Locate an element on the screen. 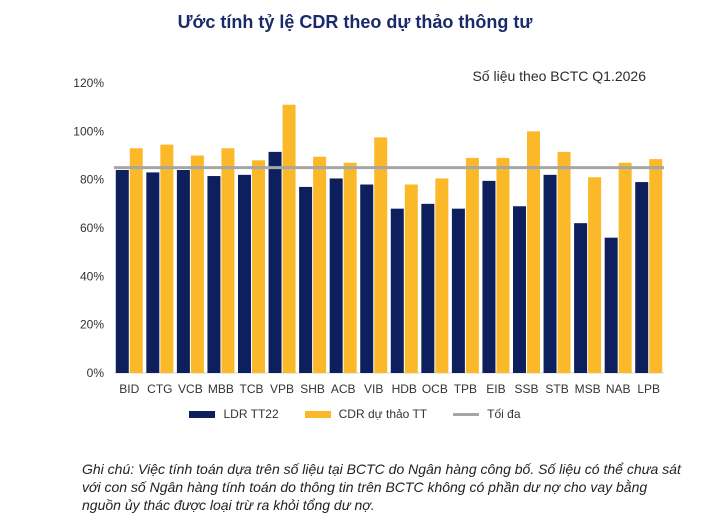 This screenshot has width=710, height=528. y-tick-label: 80% is located at coordinates (92, 180).